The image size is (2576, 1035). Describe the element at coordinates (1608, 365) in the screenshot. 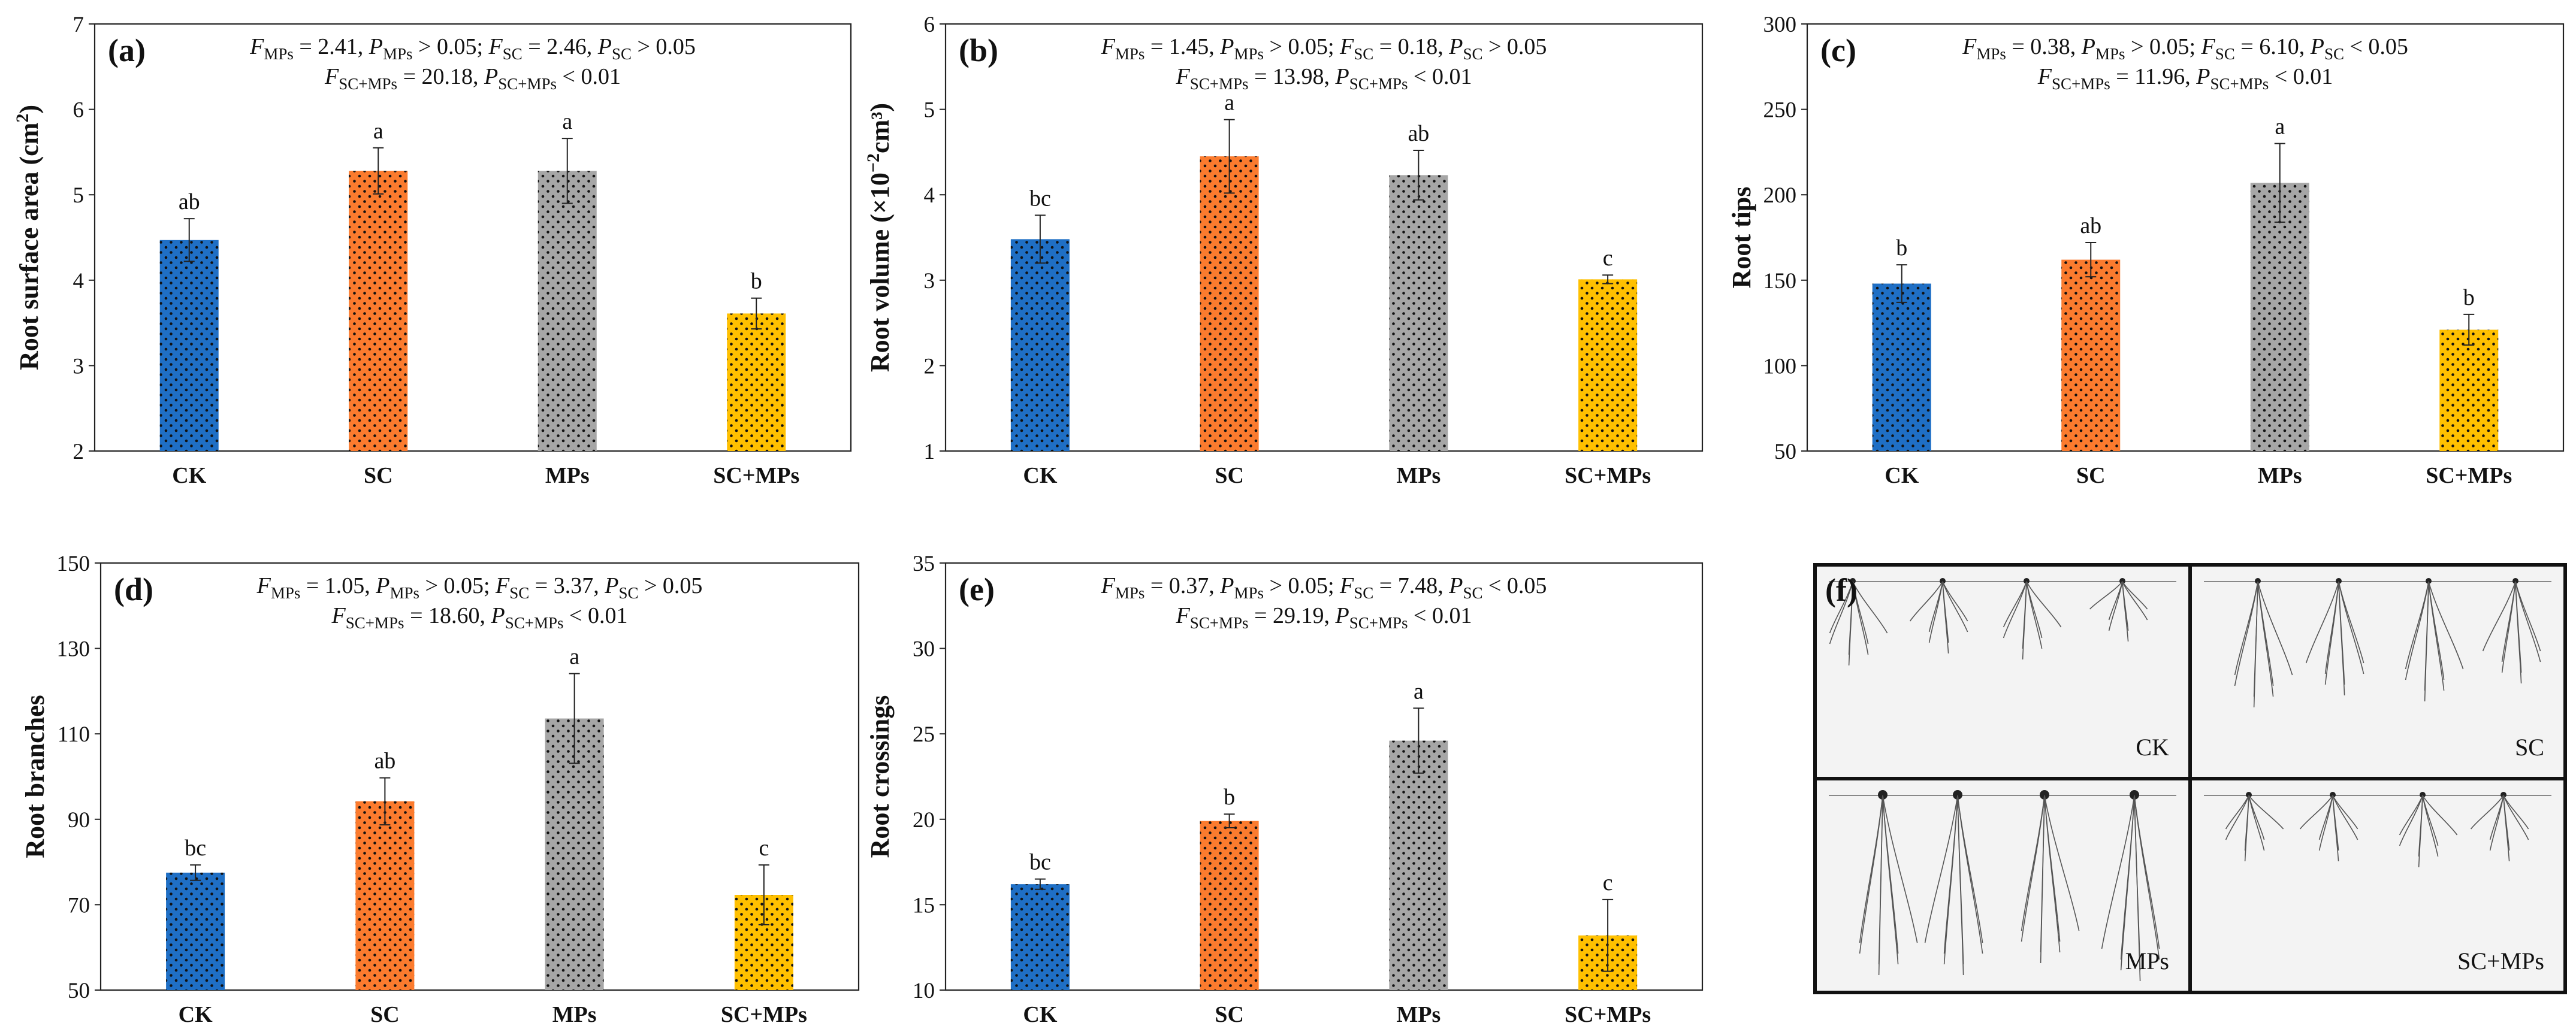

I see `bar-pattern-sc-mps` at that location.